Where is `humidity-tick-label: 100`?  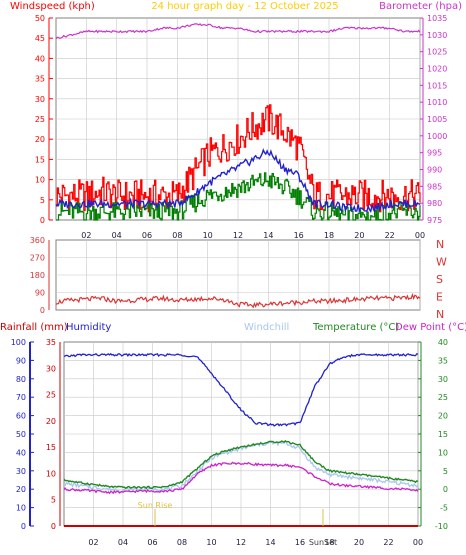 humidity-tick-label: 100 is located at coordinates (18, 342).